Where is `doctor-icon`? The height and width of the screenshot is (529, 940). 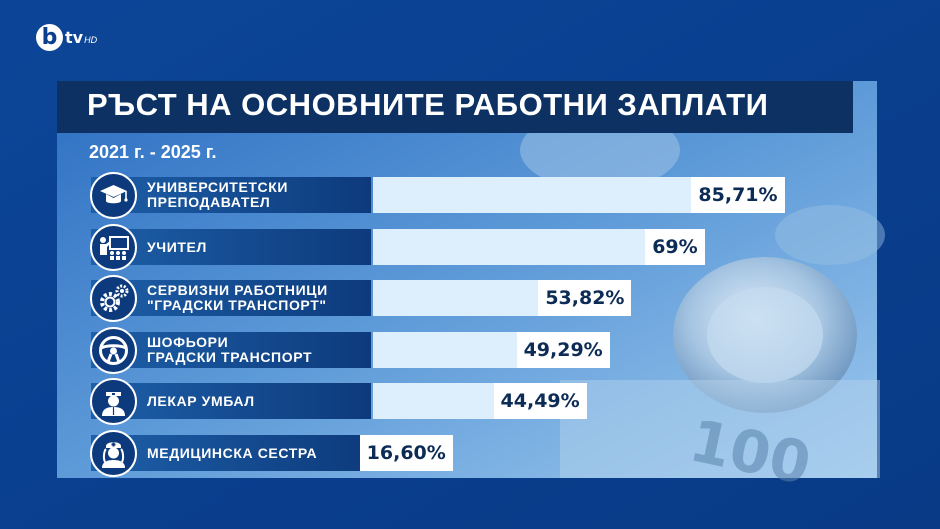
doctor-icon is located at coordinates (113, 401).